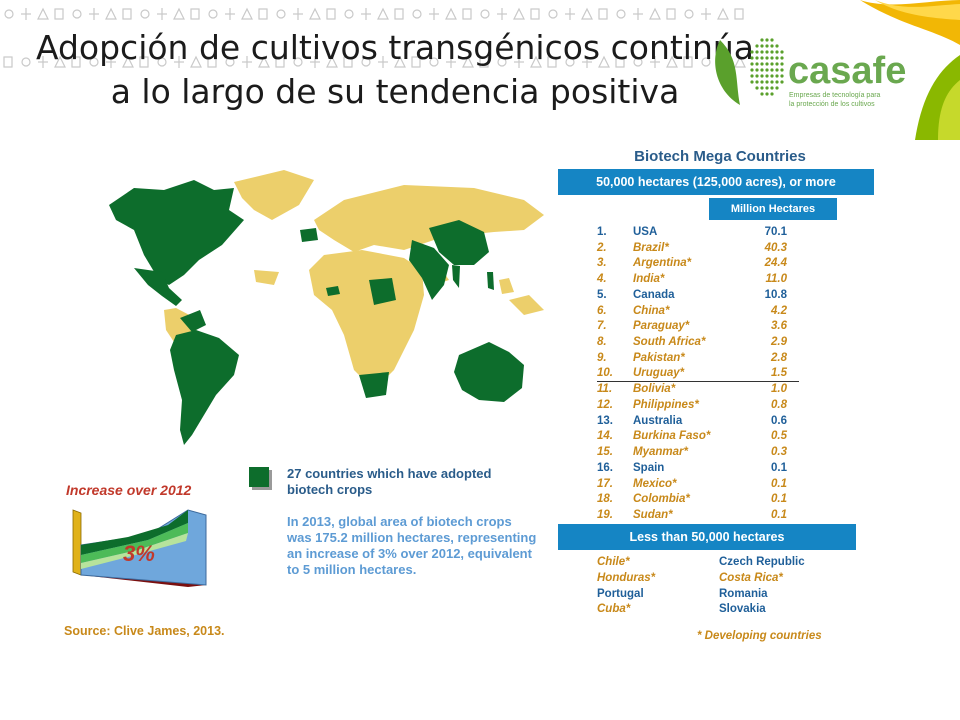  Describe the element at coordinates (602, 263) in the screenshot. I see `row-rank: 3.` at that location.